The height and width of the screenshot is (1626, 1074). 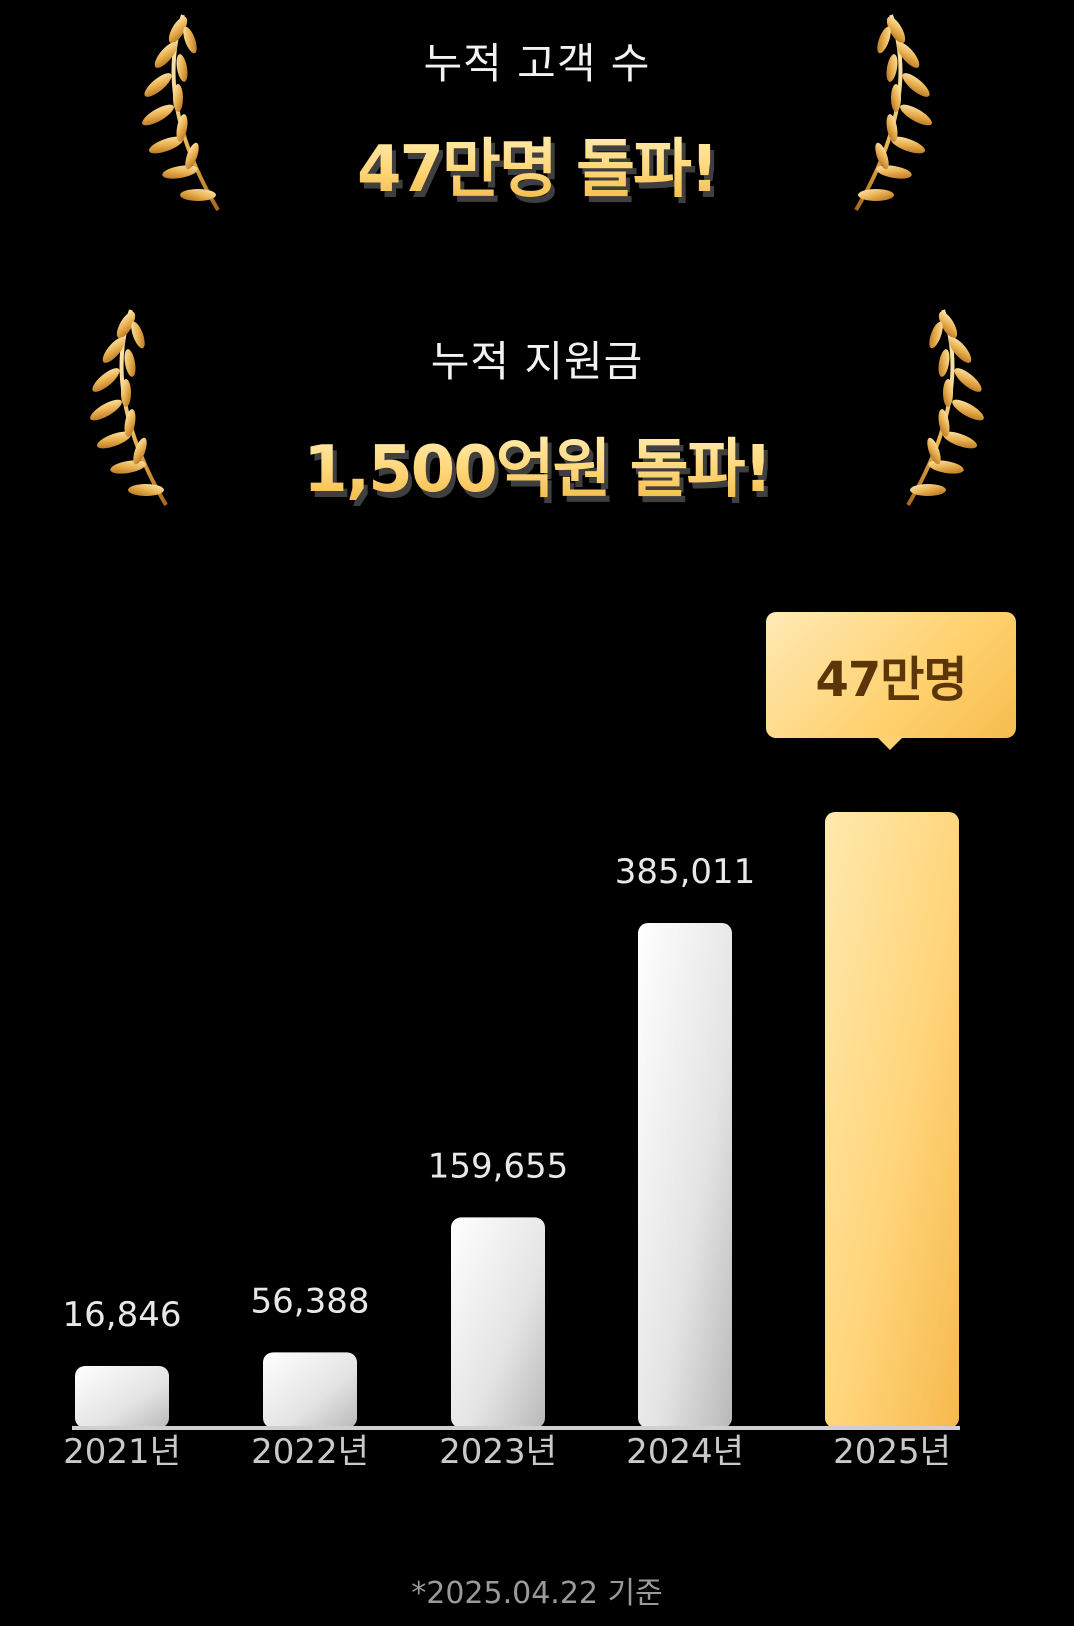 What do you see at coordinates (537, 164) in the screenshot?
I see `stat-headline-customers: 47만명 돌파!` at bounding box center [537, 164].